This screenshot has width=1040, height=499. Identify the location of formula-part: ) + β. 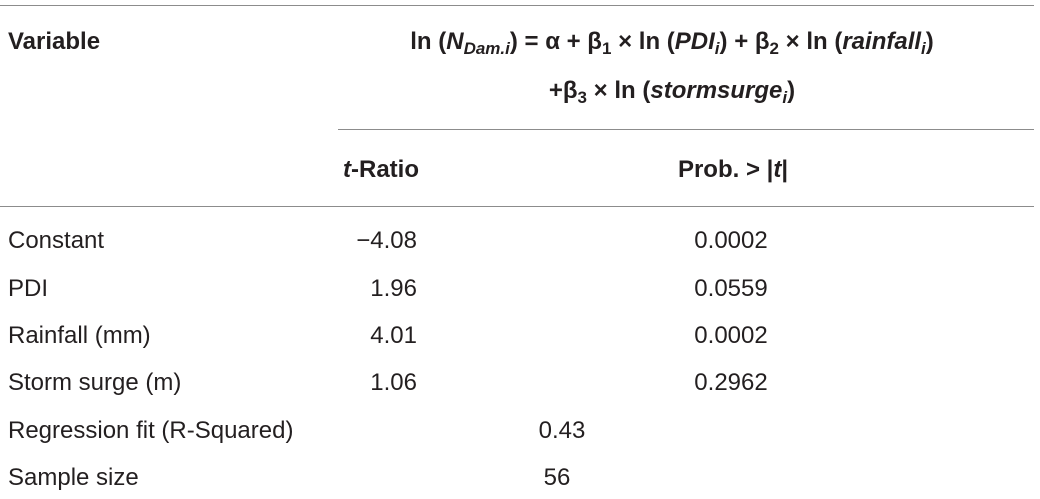
(744, 41).